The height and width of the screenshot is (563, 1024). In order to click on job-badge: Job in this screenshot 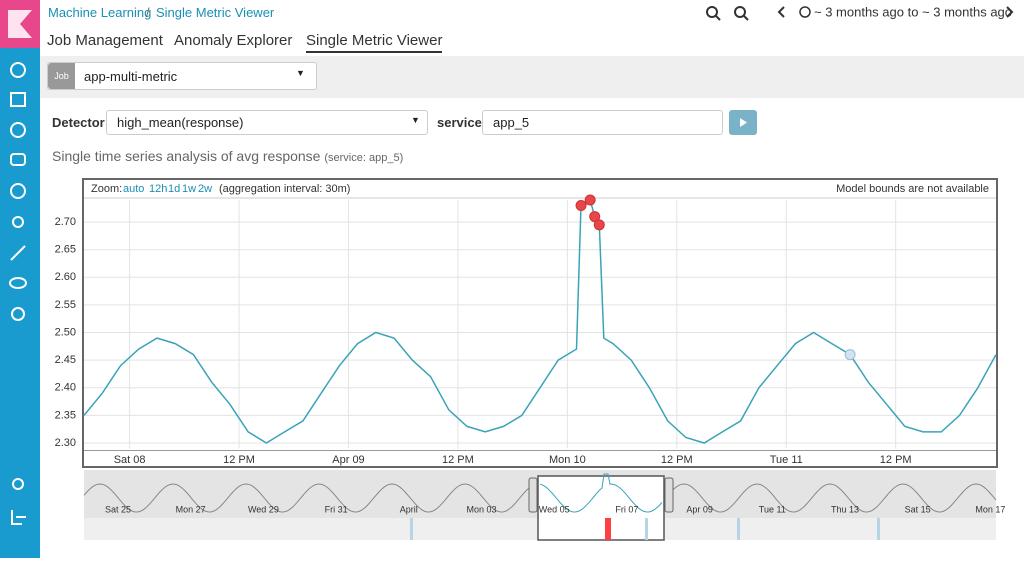, I will do `click(61, 76)`.